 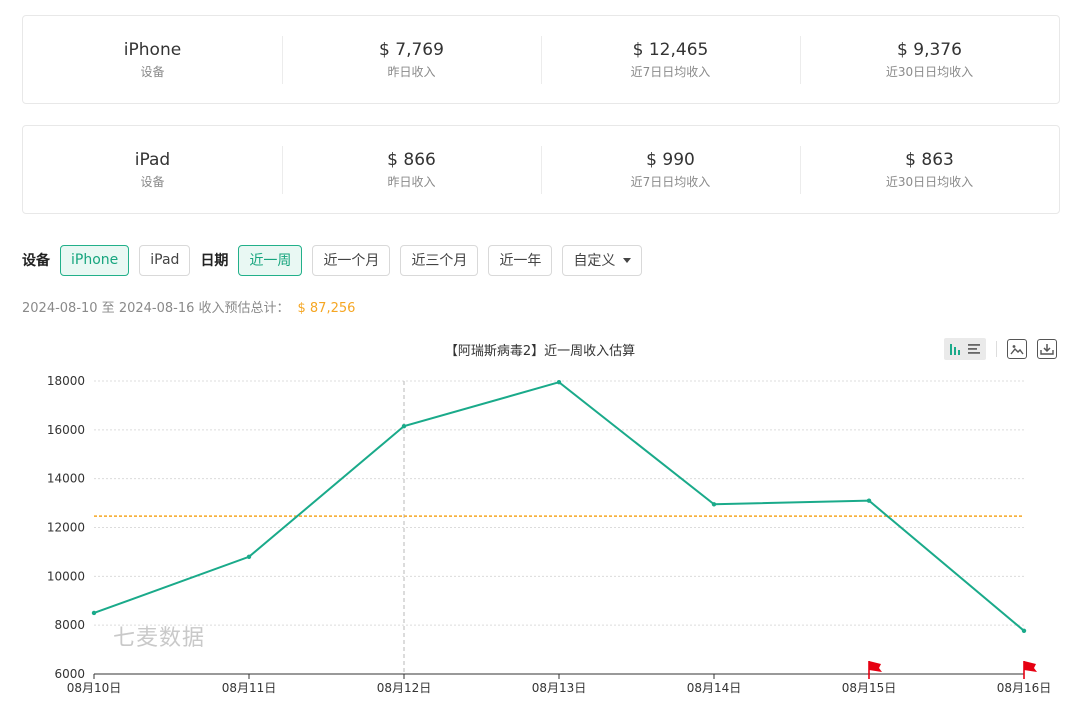 I want to click on device-cell: iPhone 设备, so click(x=152, y=60).